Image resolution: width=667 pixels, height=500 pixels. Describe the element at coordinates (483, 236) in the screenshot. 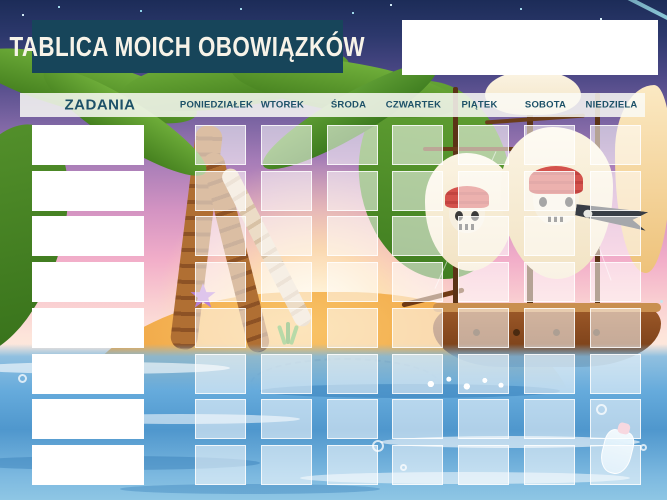

I see `check-cell-r3-c5` at that location.